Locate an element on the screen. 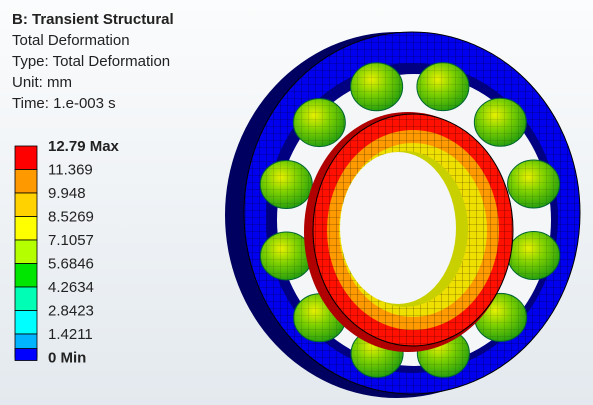 Image resolution: width=593 pixels, height=405 pixels. header-lines: Total Deformation Type is located at coordinates (91, 72).